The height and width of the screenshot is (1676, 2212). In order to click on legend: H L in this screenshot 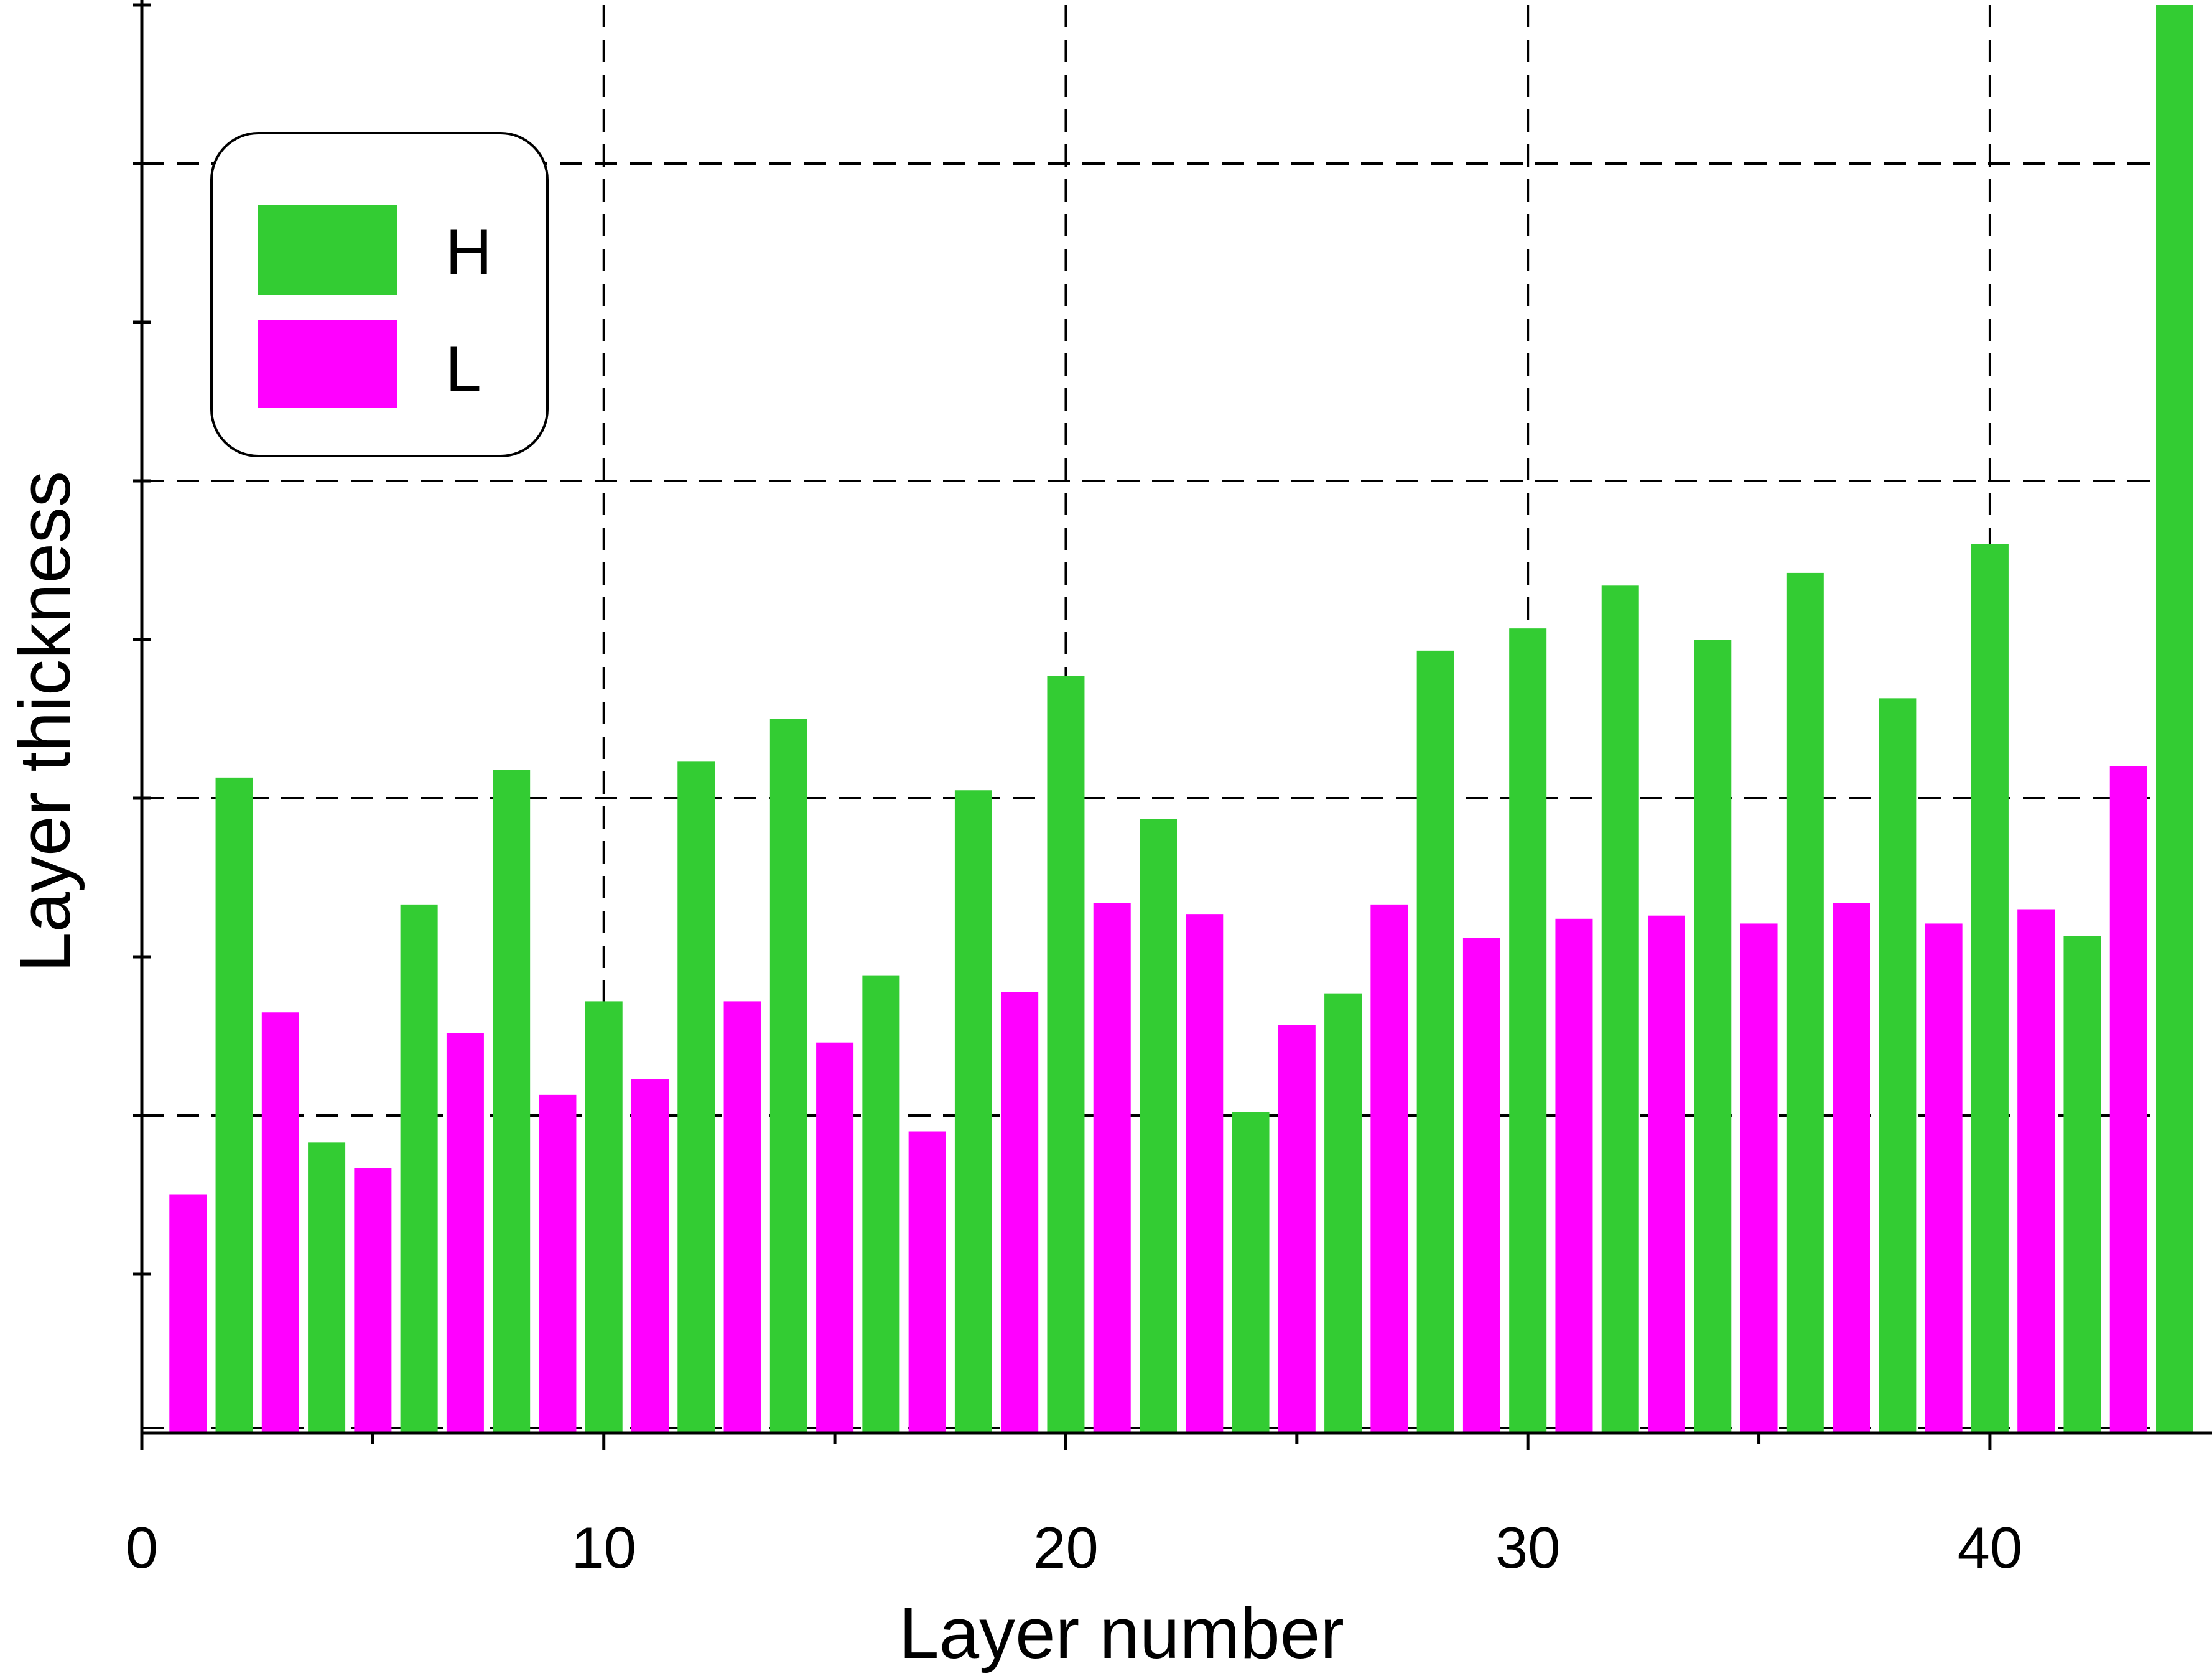, I will do `click(379, 294)`.